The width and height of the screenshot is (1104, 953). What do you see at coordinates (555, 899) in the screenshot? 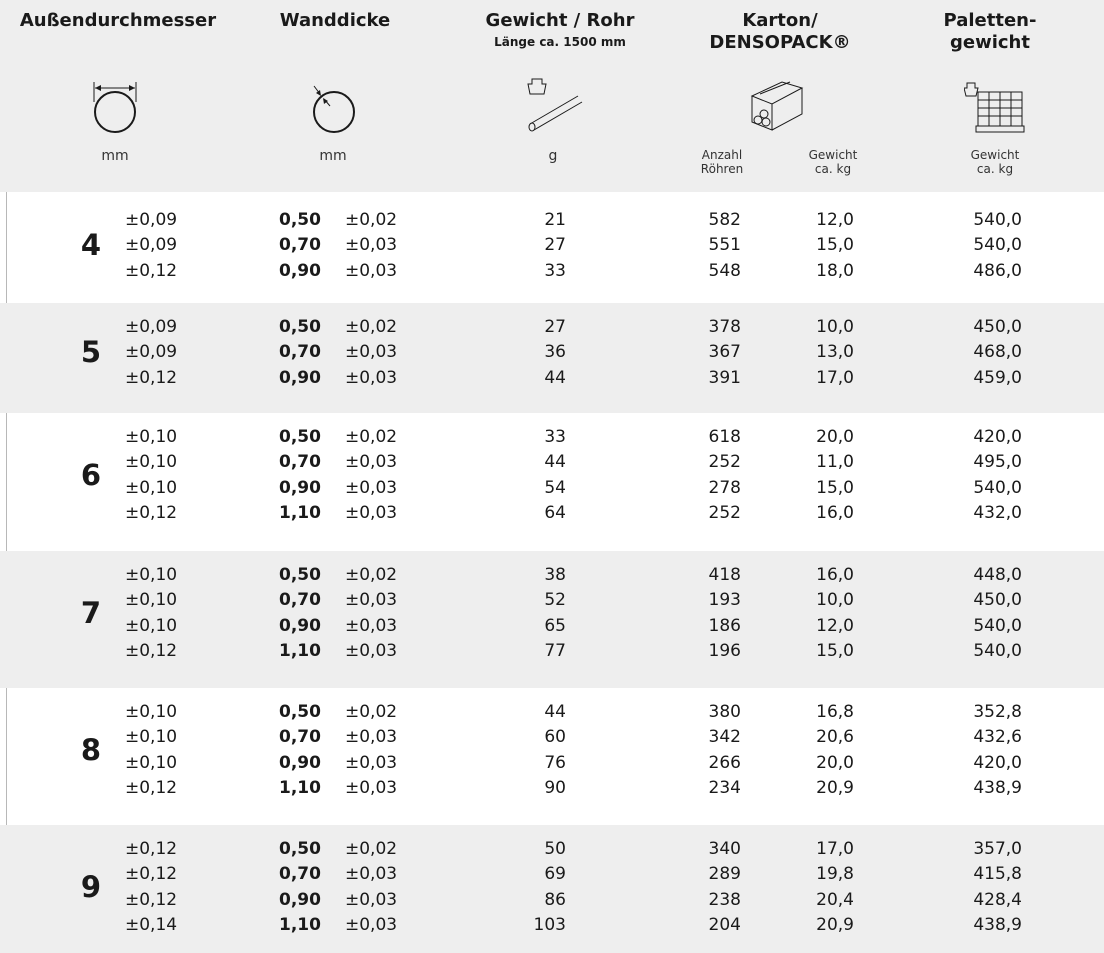
I see `tube-weight-cell: 86` at bounding box center [555, 899].